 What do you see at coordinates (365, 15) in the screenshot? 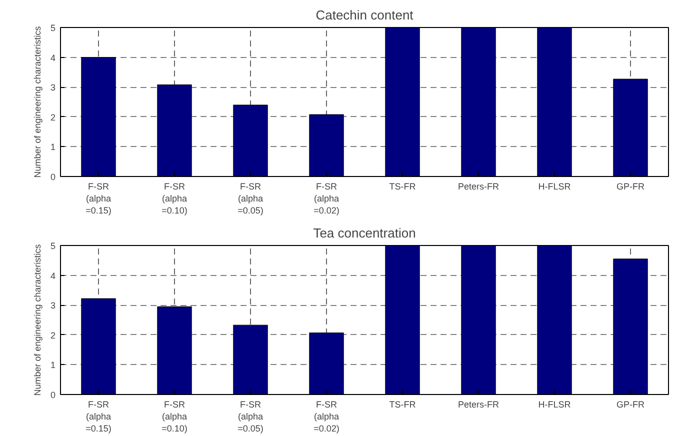
I see `chart-title: Catechin content` at bounding box center [365, 15].